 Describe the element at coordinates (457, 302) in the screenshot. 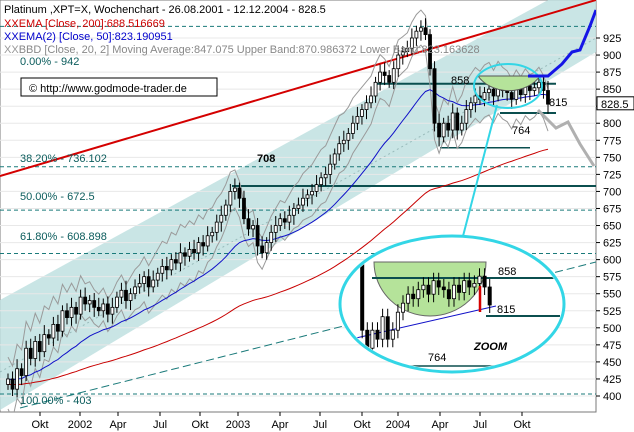

I see `zoom-content` at that location.